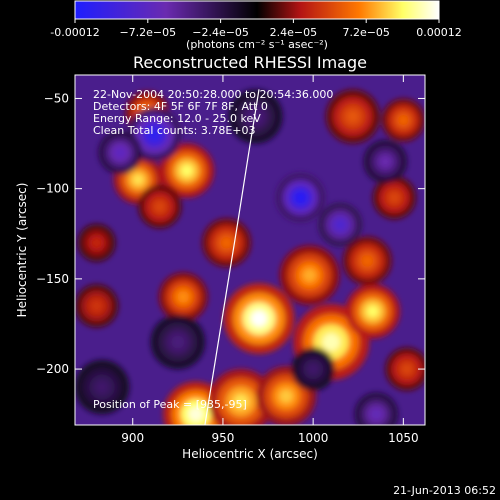  I want to click on chart-title: Reconstructed RHESSI Image, so click(250, 62).